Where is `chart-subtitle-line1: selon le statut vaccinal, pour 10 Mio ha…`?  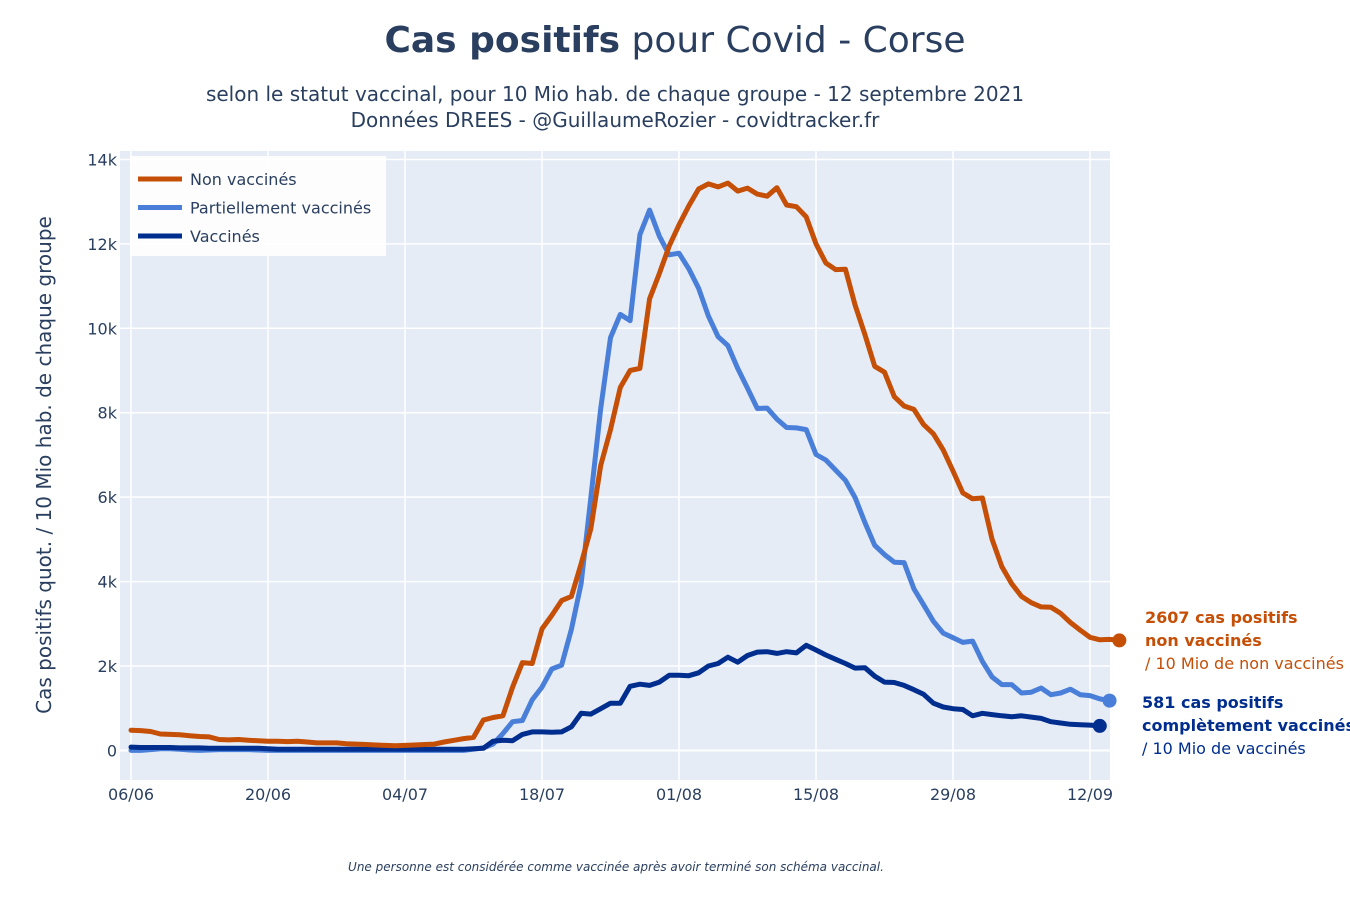
chart-subtitle-line1: selon le statut vaccinal, pour 10 Mio ha… is located at coordinates (615, 94).